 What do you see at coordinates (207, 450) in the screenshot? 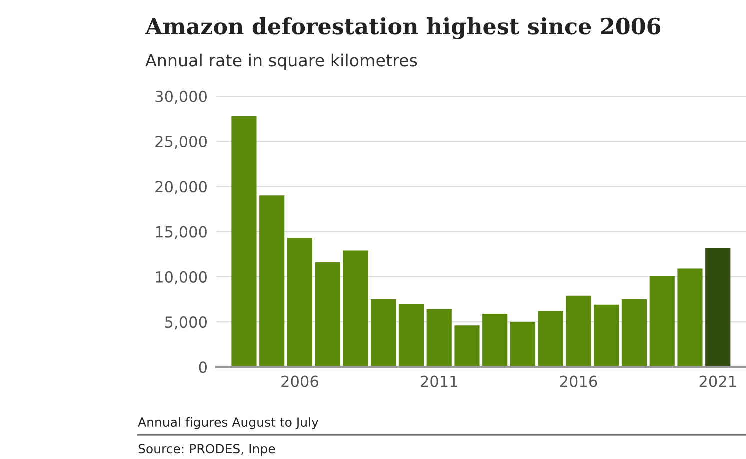
I see `source-note: Source: PRODES, Inpe` at bounding box center [207, 450].